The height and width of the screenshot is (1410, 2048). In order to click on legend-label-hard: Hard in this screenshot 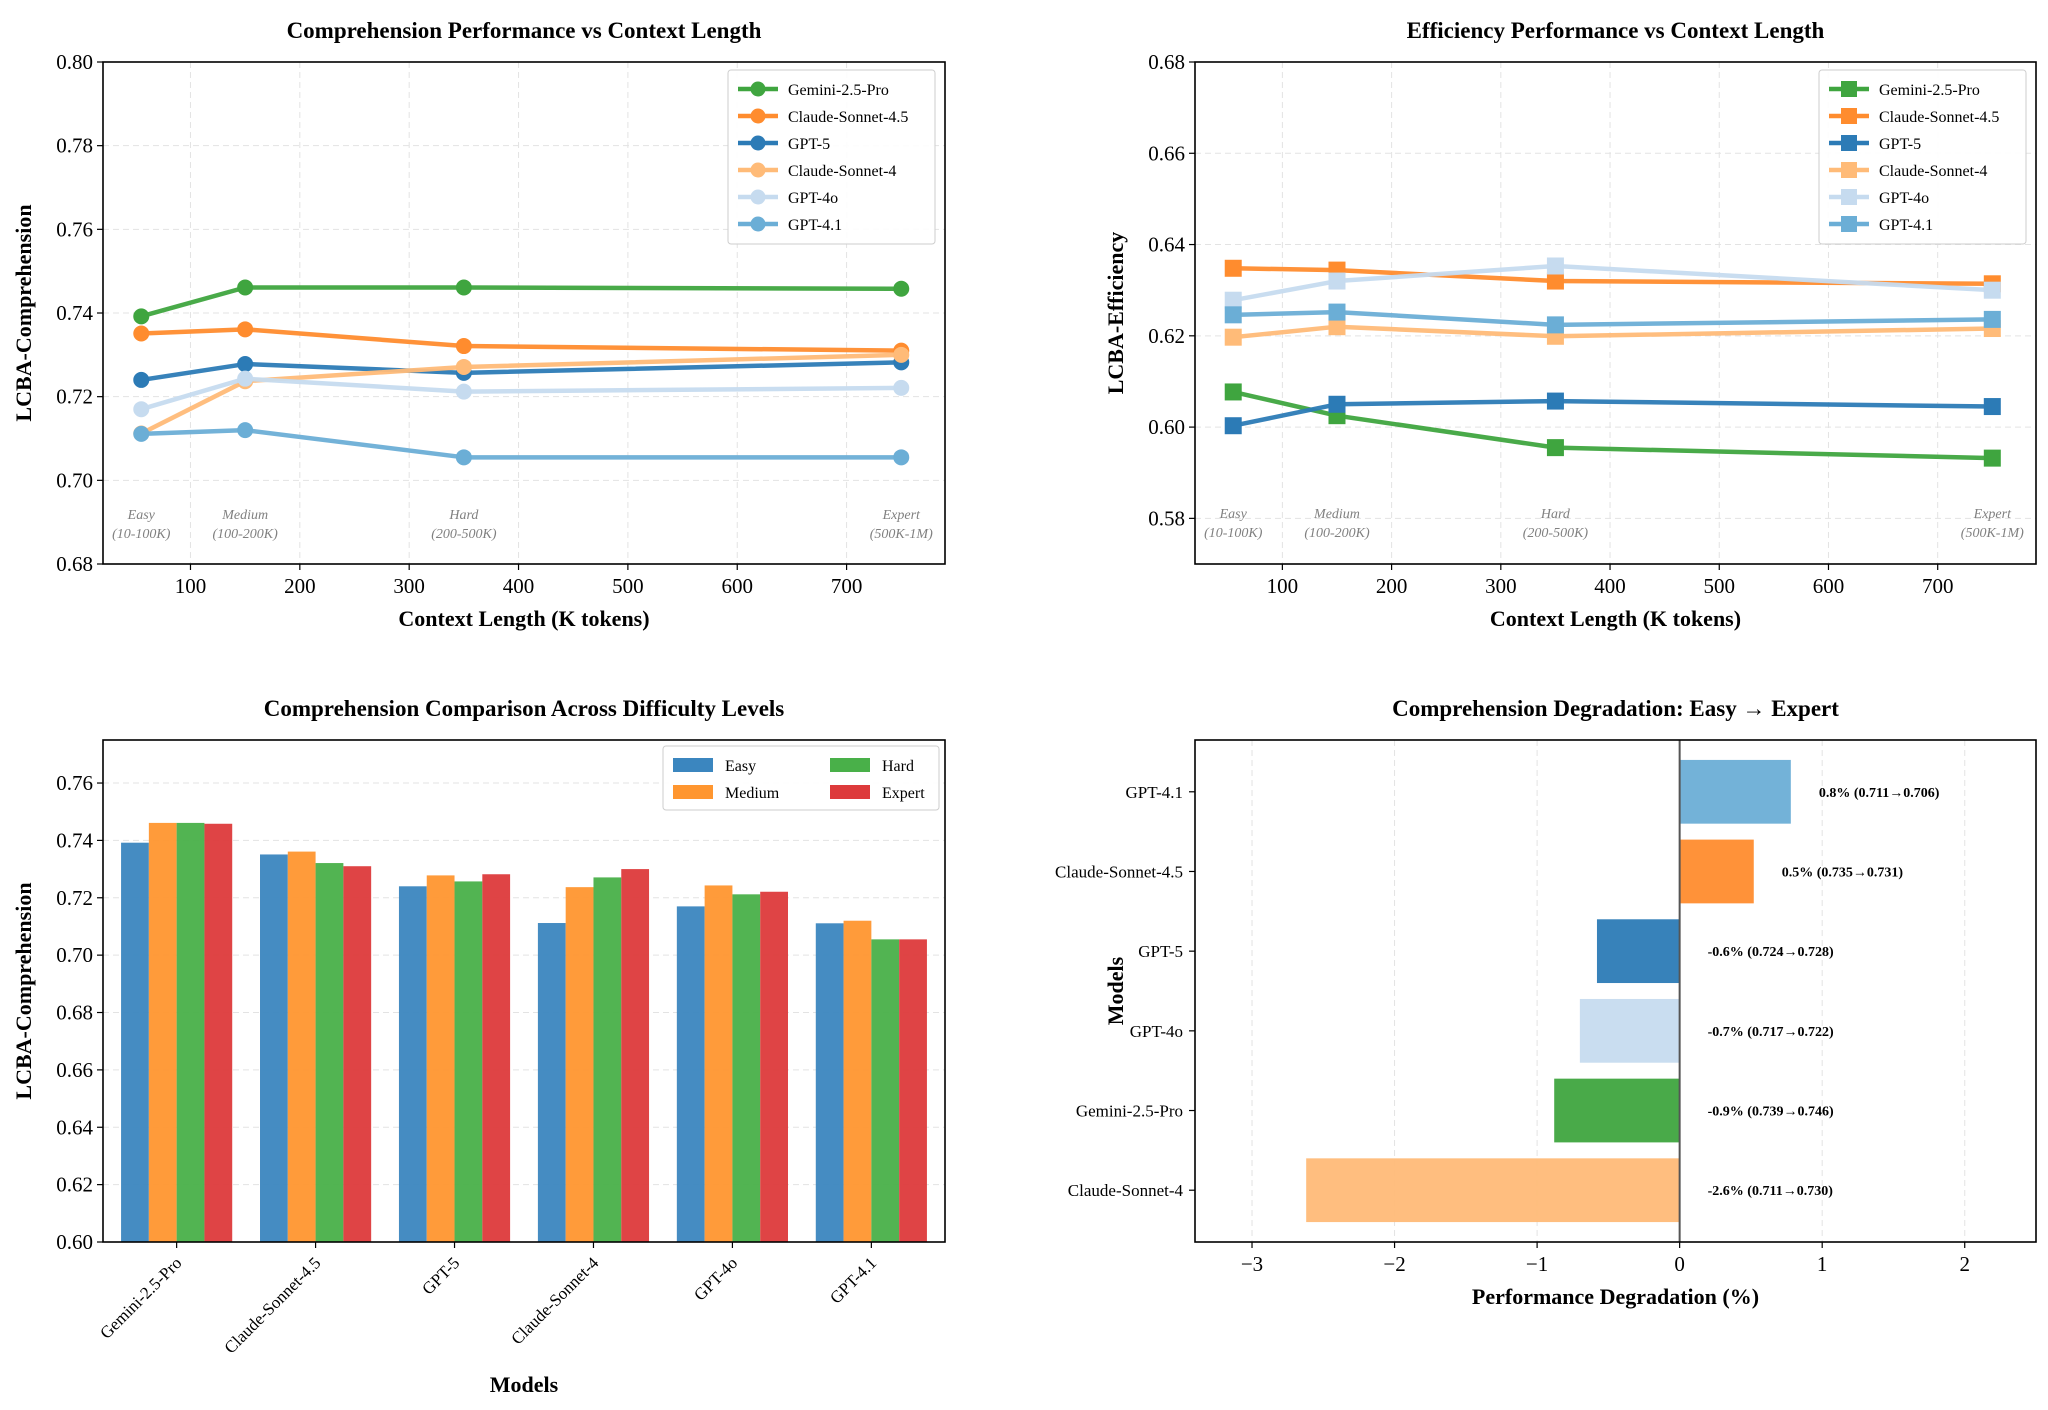, I will do `click(898, 766)`.